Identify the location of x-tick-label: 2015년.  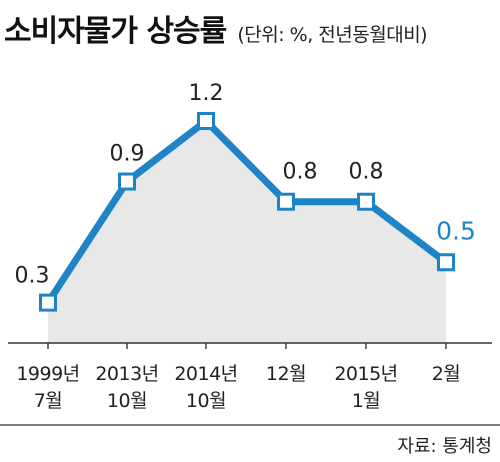
(365, 374).